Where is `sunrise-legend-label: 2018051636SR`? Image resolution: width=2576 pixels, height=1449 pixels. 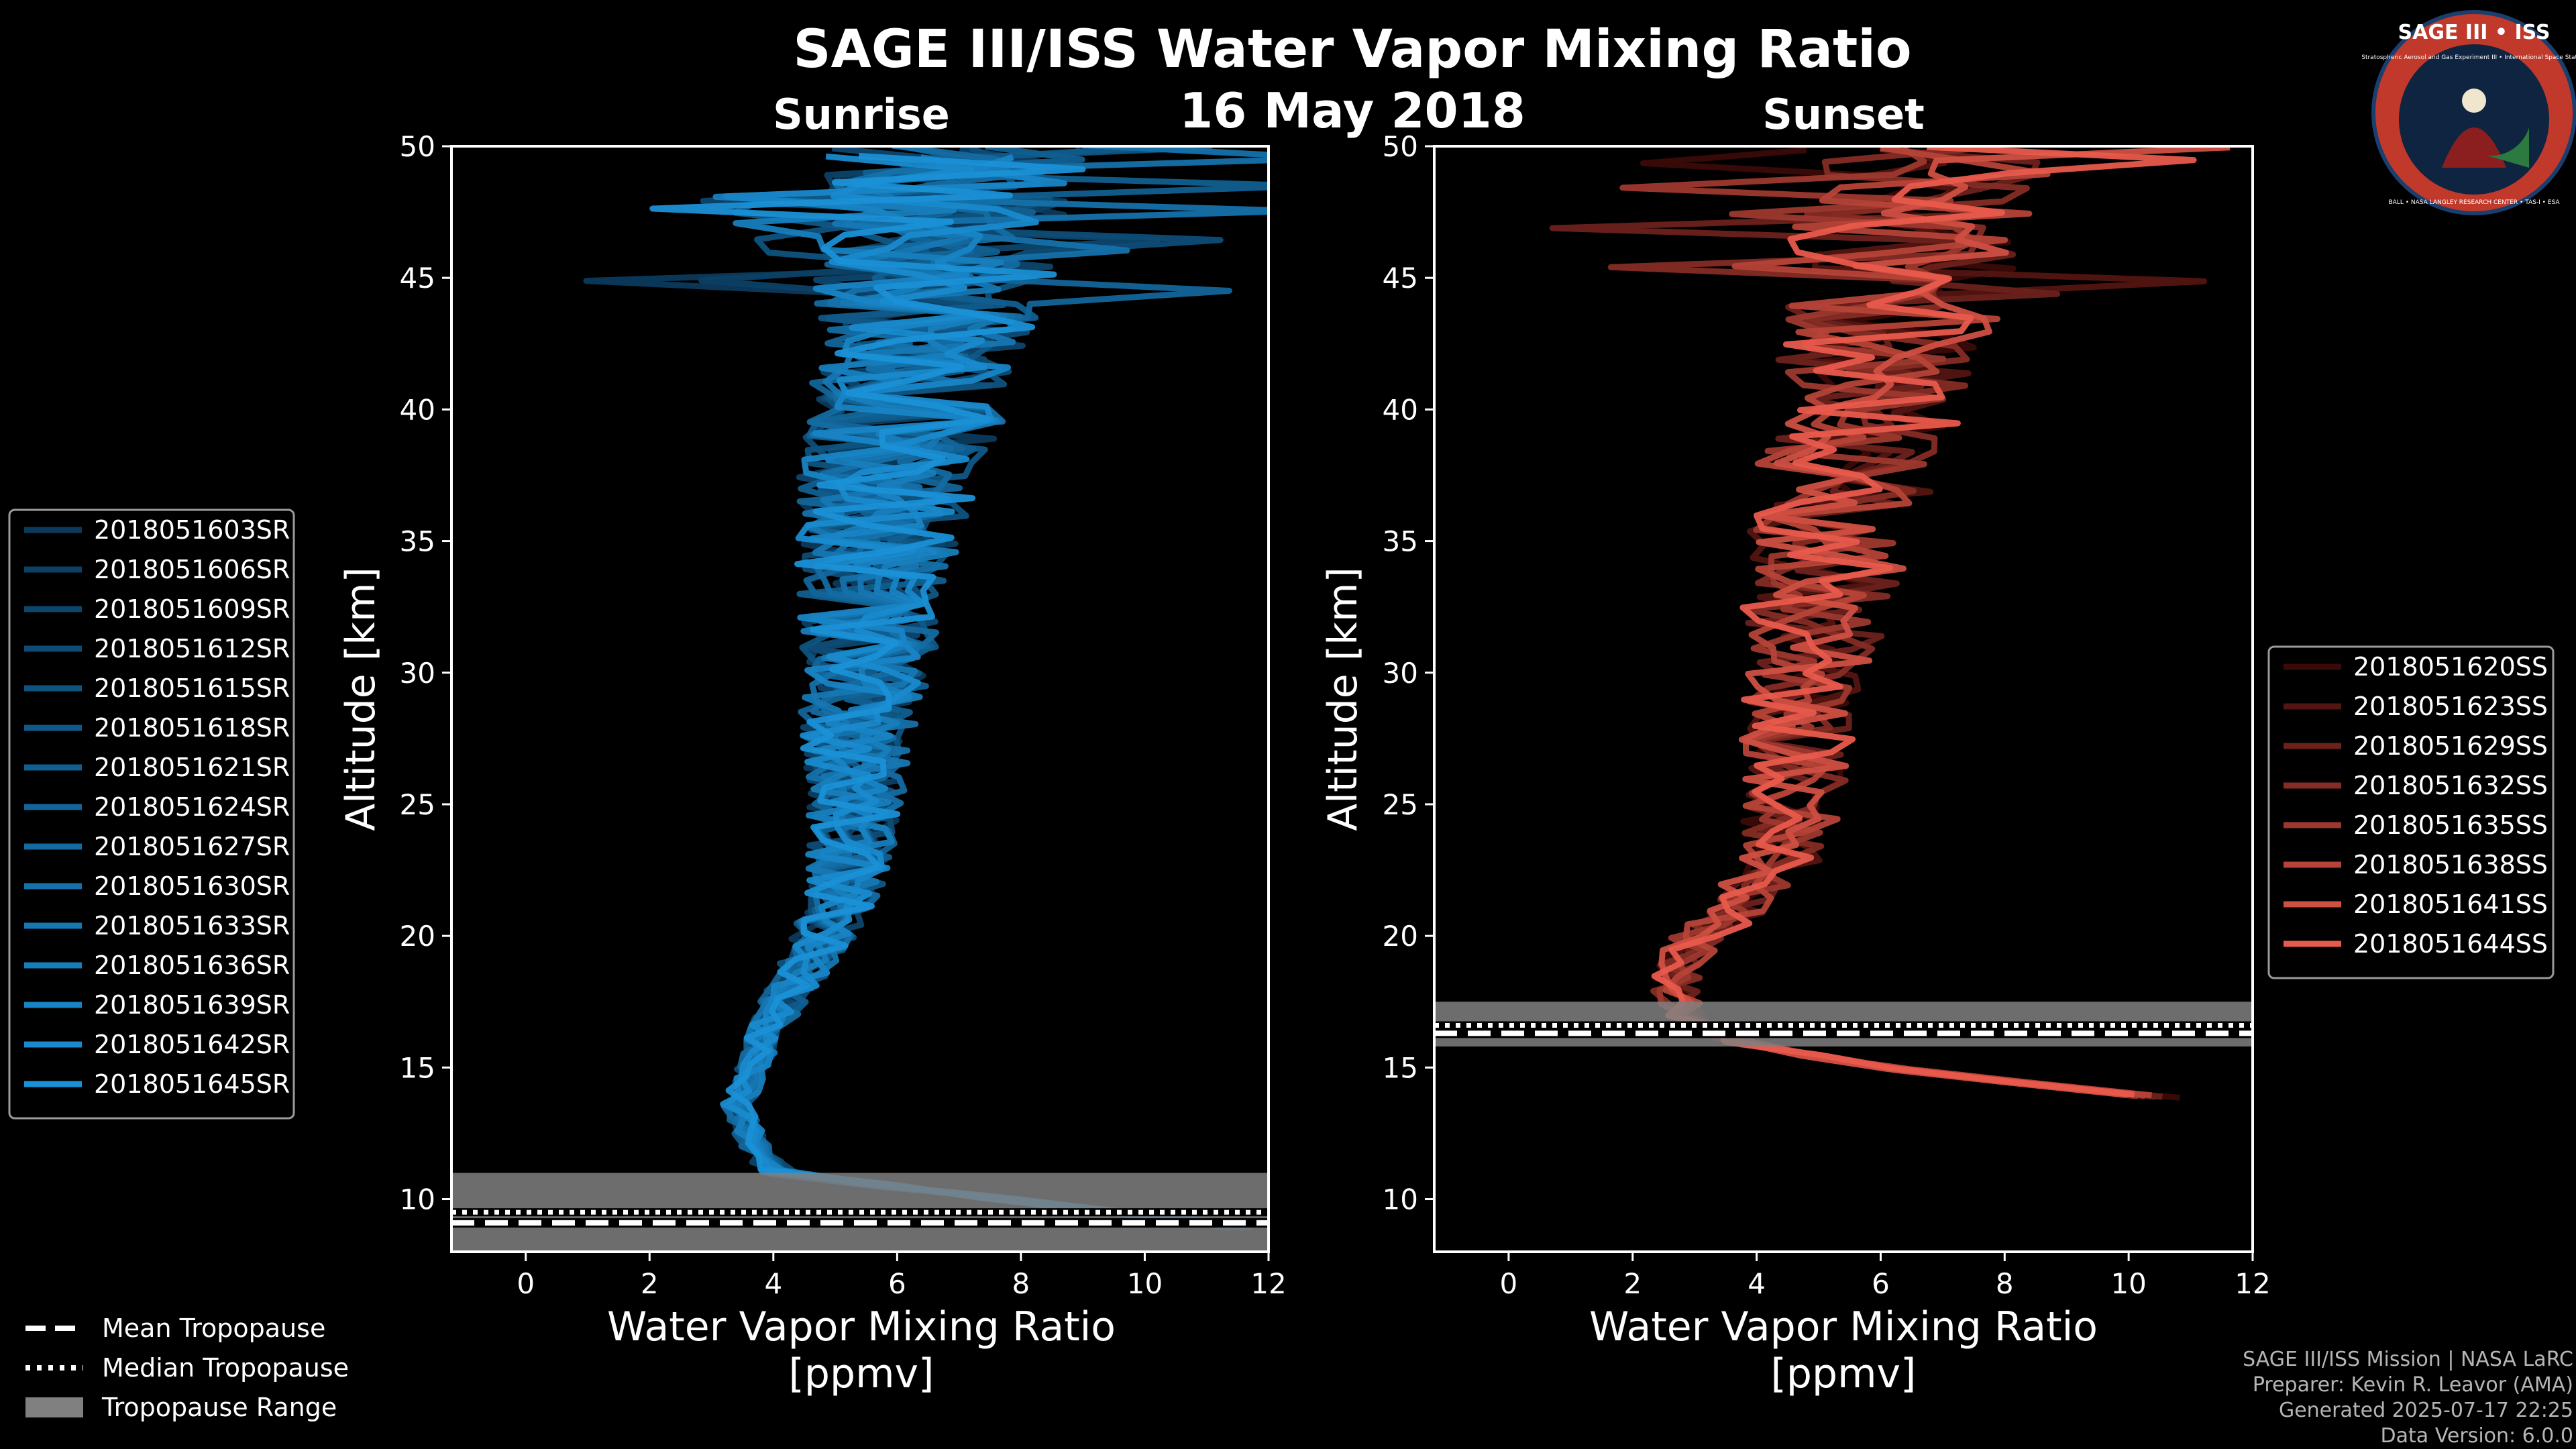
sunrise-legend-label: 2018051636SR is located at coordinates (192, 965).